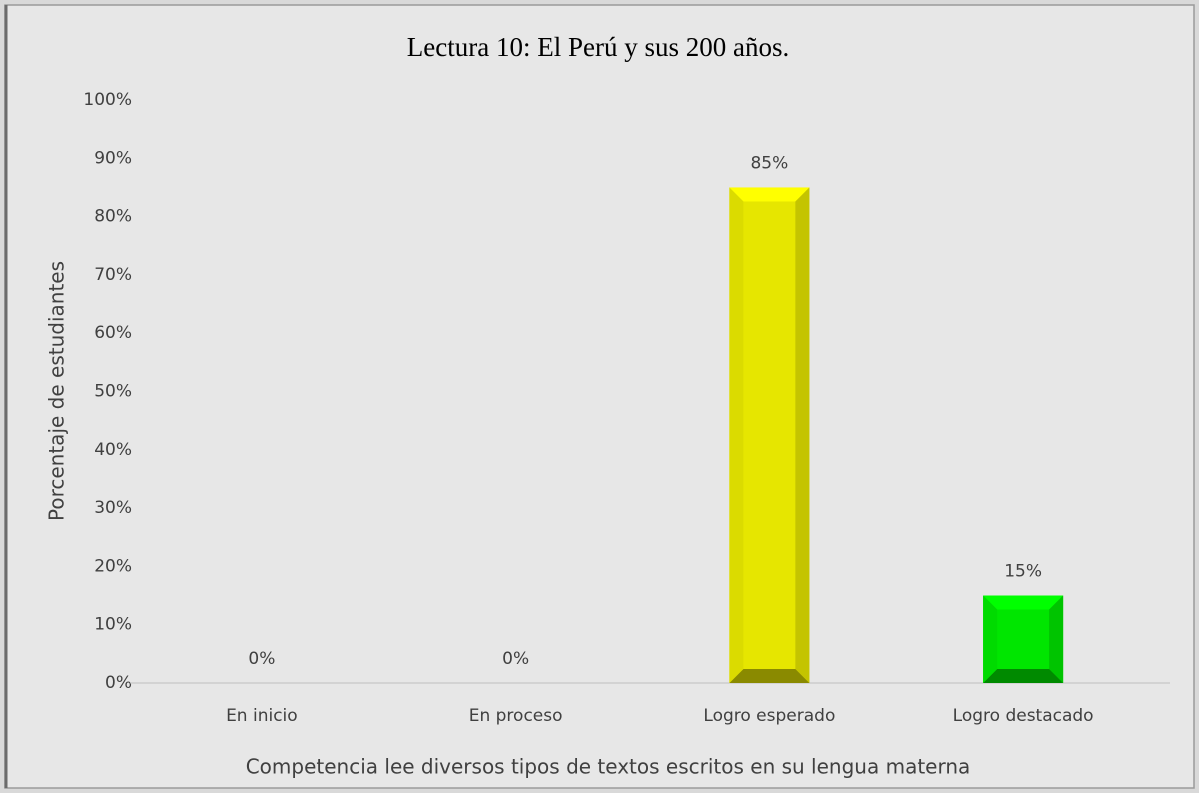 The width and height of the screenshot is (1199, 793). Describe the element at coordinates (113, 450) in the screenshot. I see `y-tick-label: 40%` at that location.